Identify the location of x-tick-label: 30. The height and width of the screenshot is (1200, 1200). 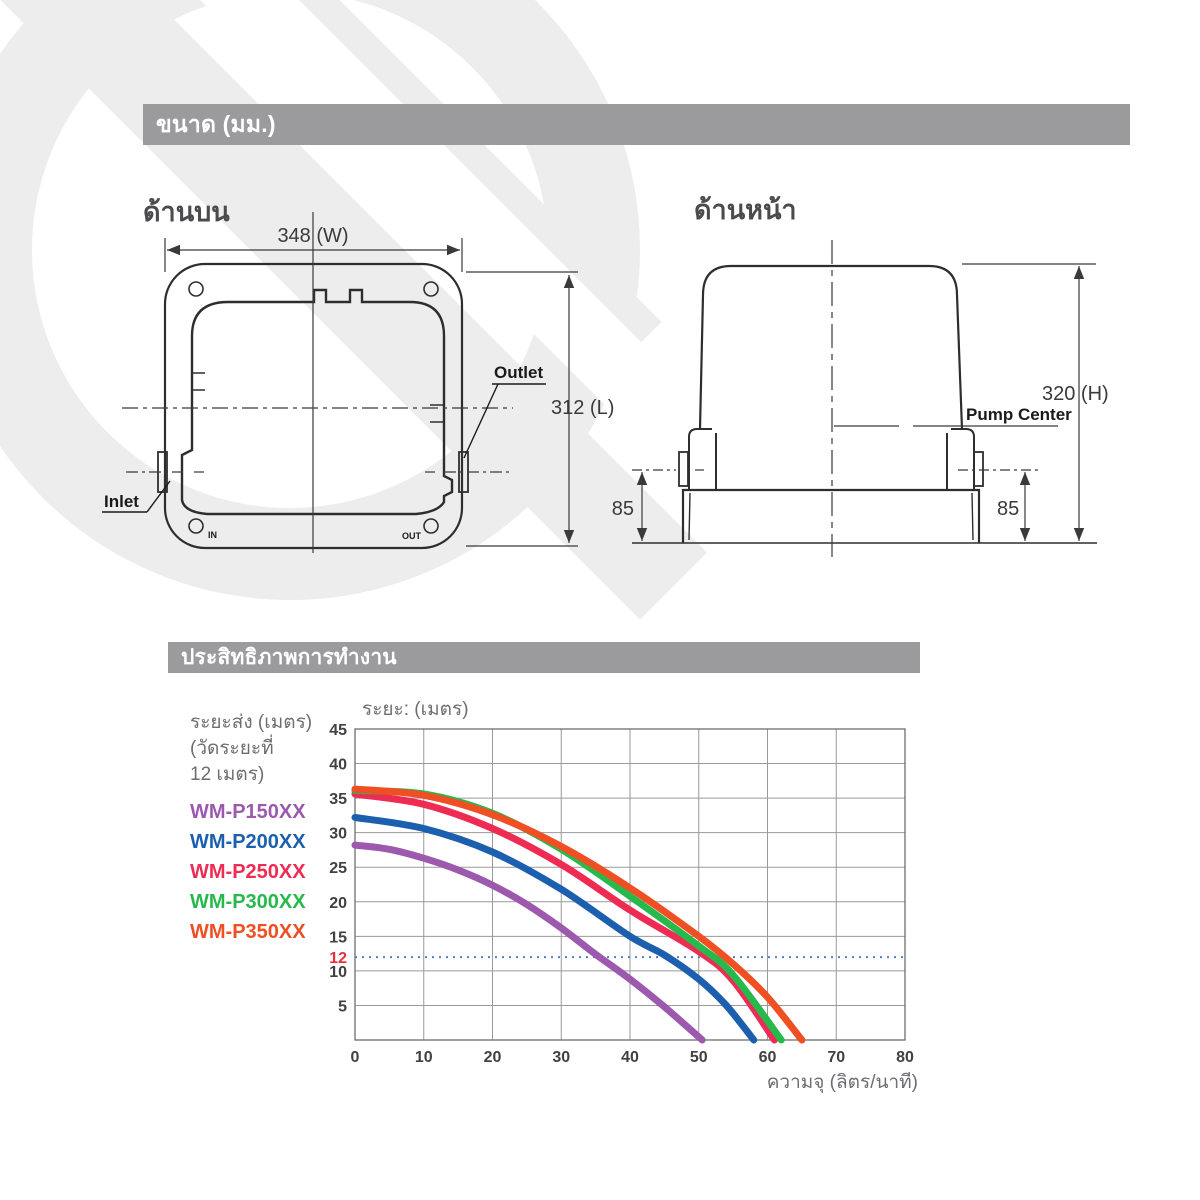
(561, 1057).